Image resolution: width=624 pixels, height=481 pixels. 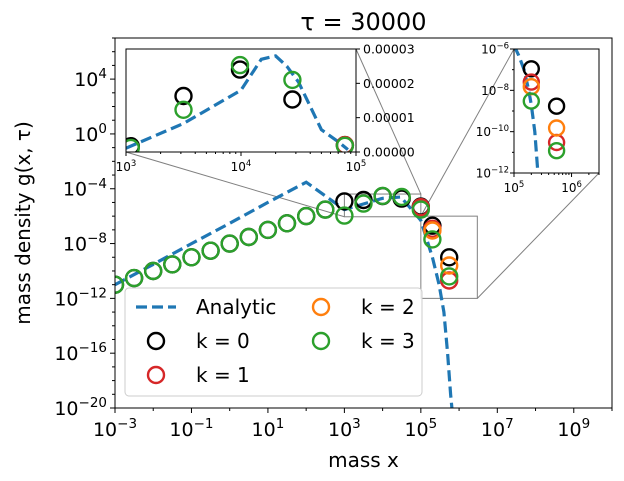 I want to click on y-tick-label: 10⁰, so click(x=90, y=133).